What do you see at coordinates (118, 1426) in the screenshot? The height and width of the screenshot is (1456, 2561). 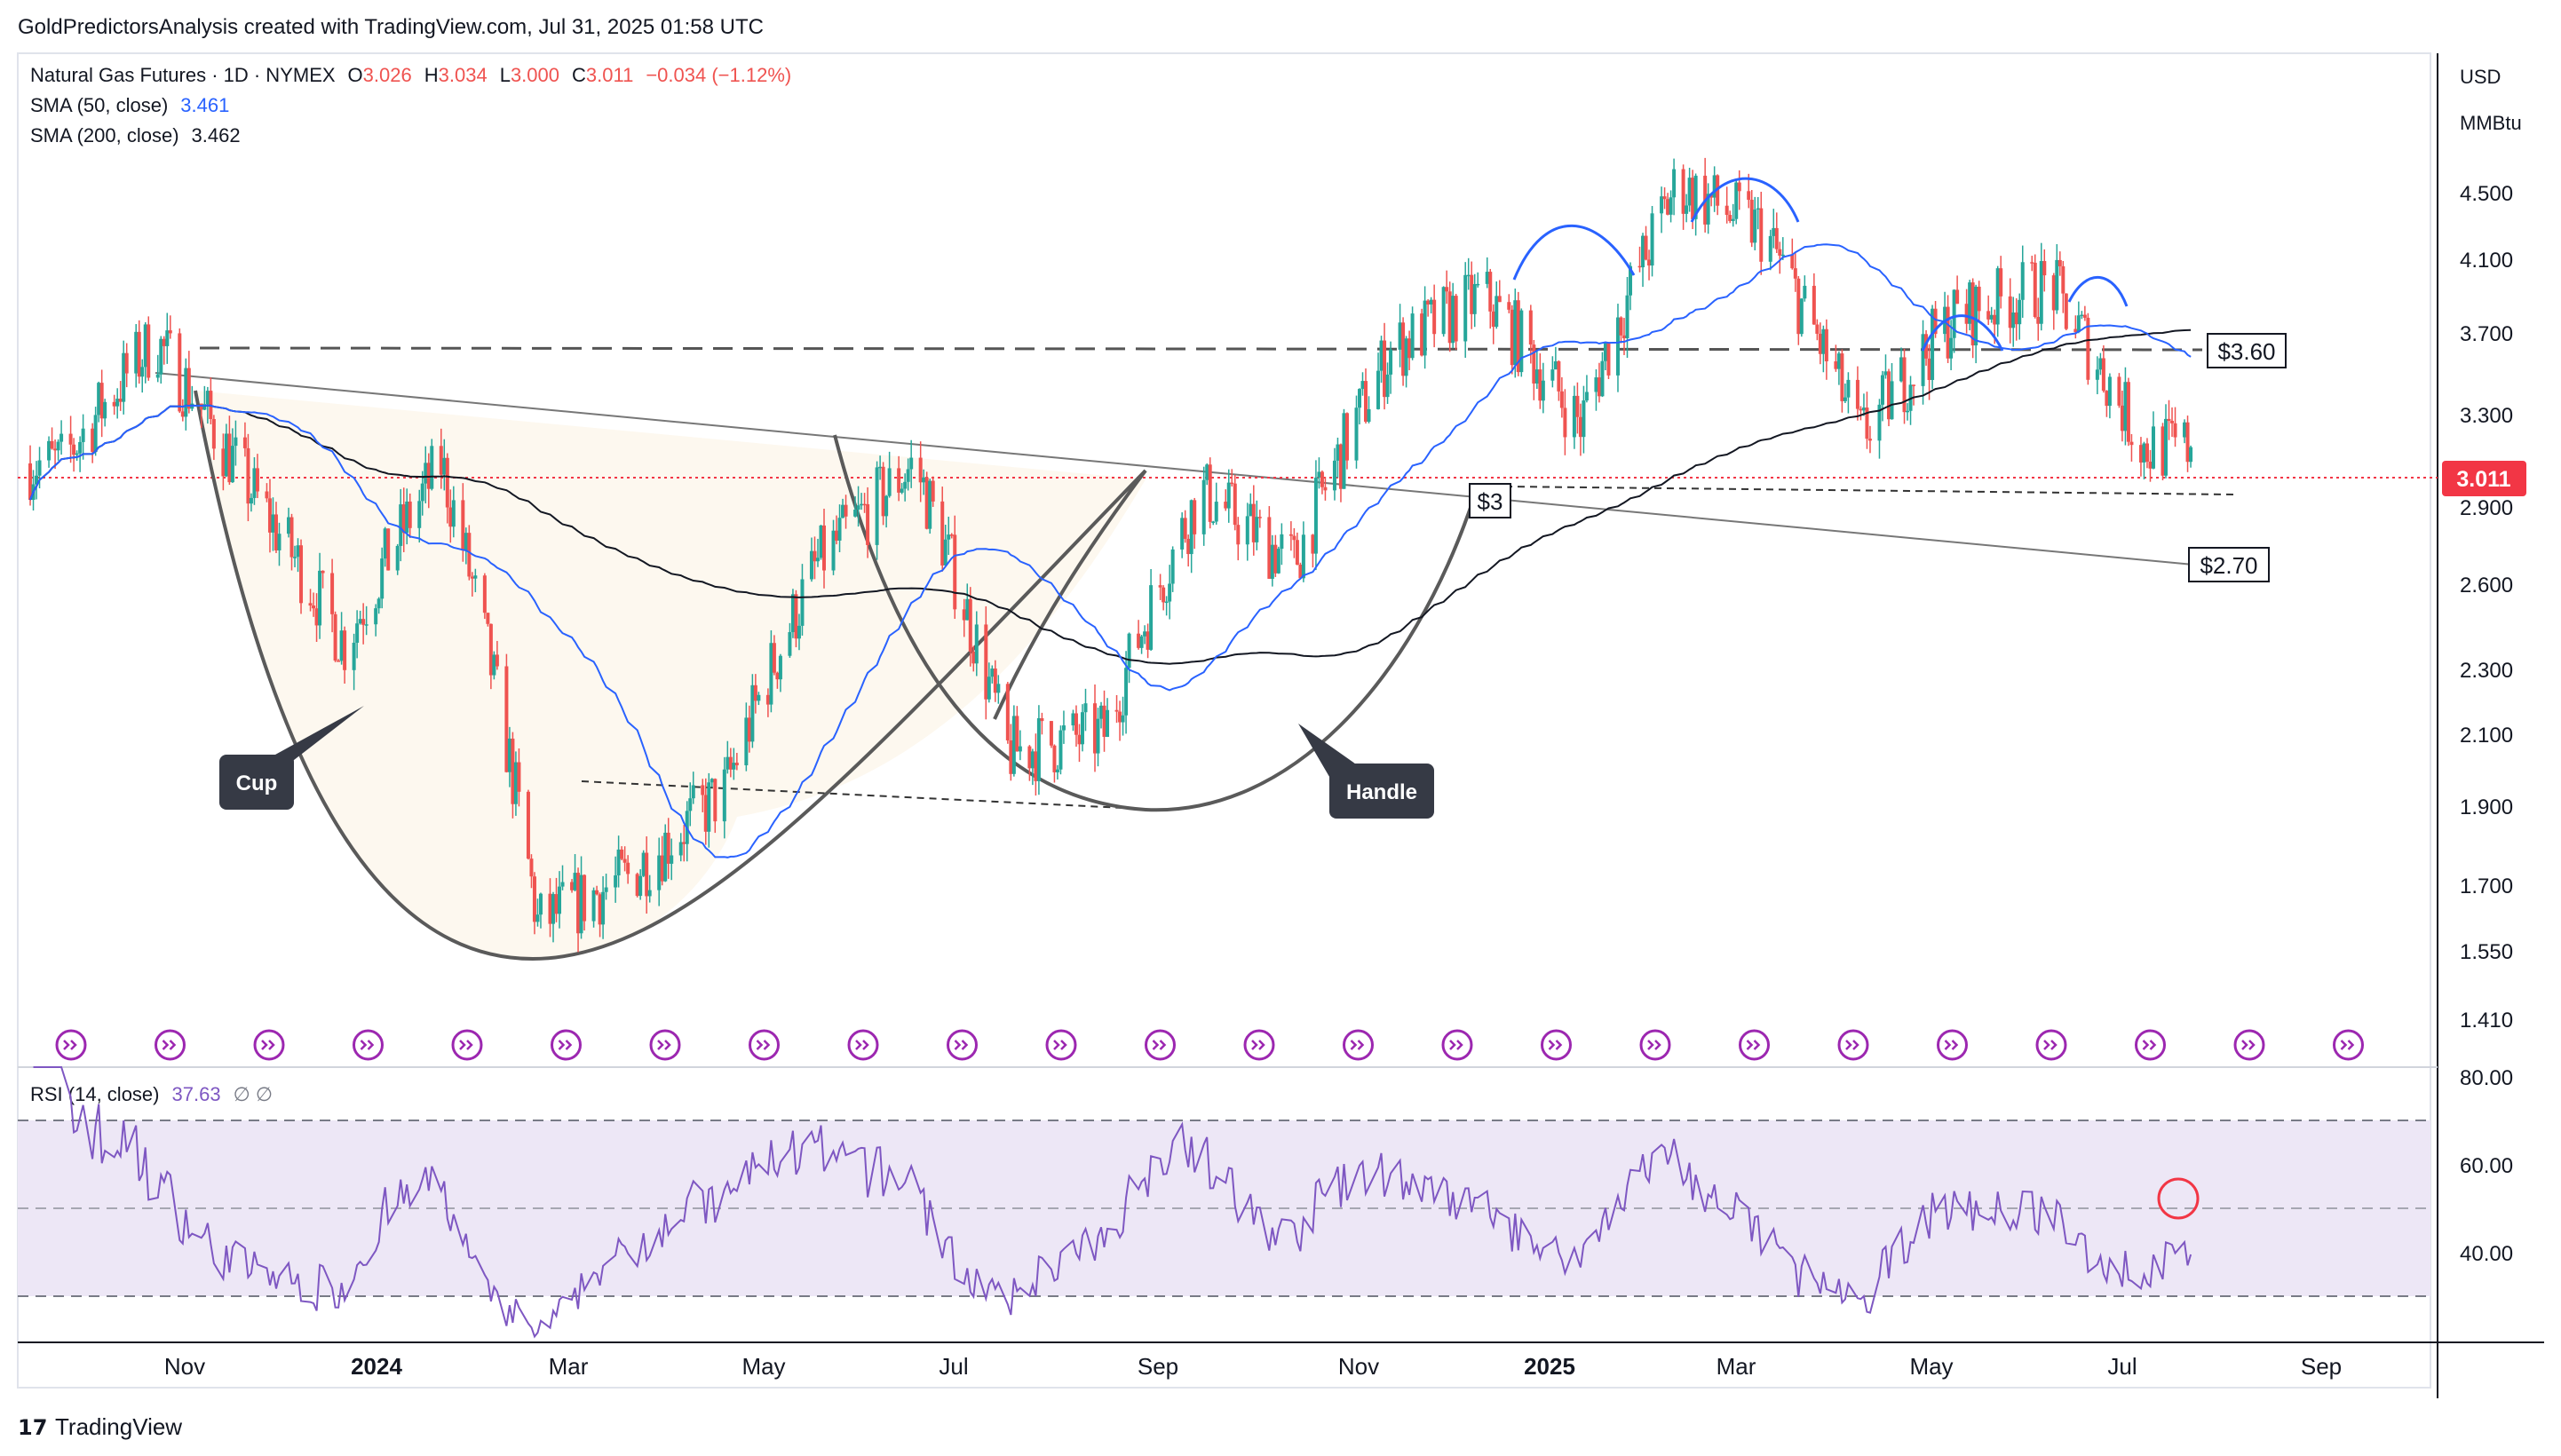 I see `brand-text: TradingView` at bounding box center [118, 1426].